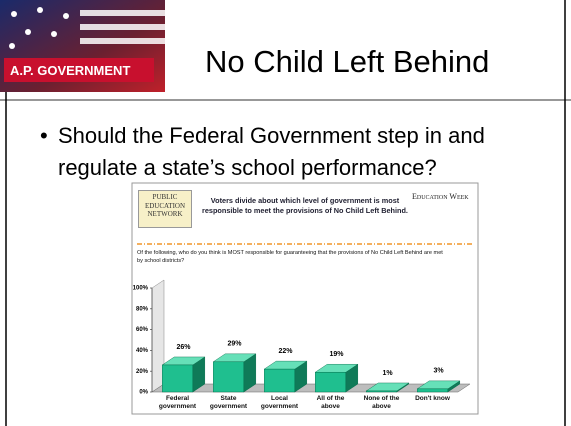  What do you see at coordinates (381, 402) in the screenshot?
I see `x-tick-label: None of the above` at bounding box center [381, 402].